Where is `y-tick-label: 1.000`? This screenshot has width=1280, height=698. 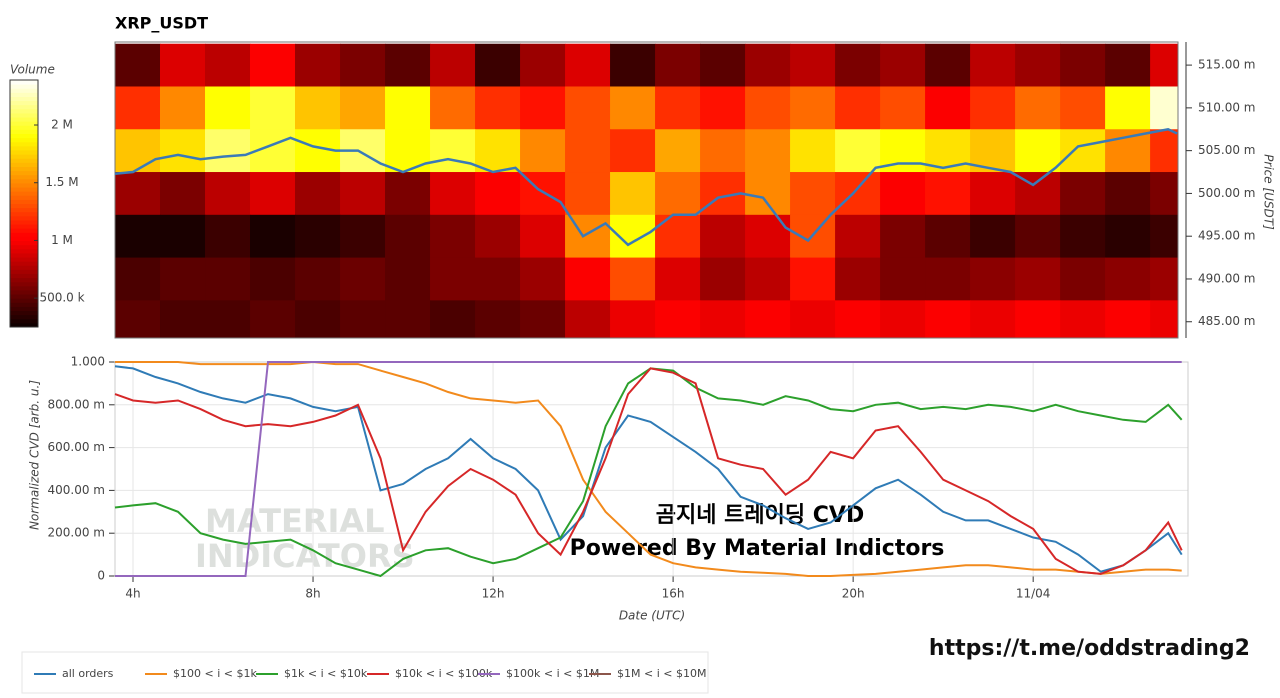
y-tick-label: 1.000 is located at coordinates (88, 362).